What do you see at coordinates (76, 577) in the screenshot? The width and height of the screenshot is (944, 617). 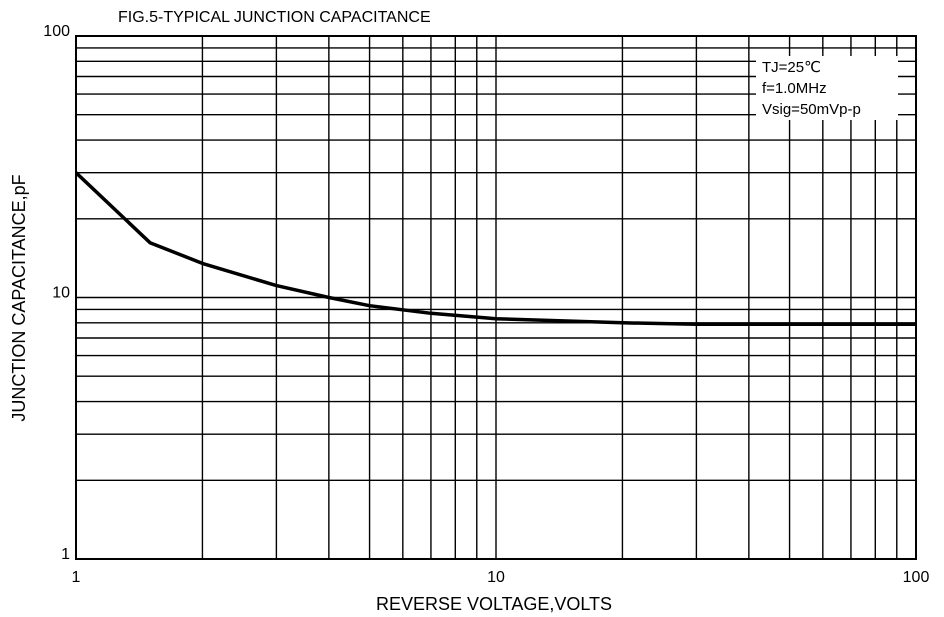 I see `x-tick-label: 1` at bounding box center [76, 577].